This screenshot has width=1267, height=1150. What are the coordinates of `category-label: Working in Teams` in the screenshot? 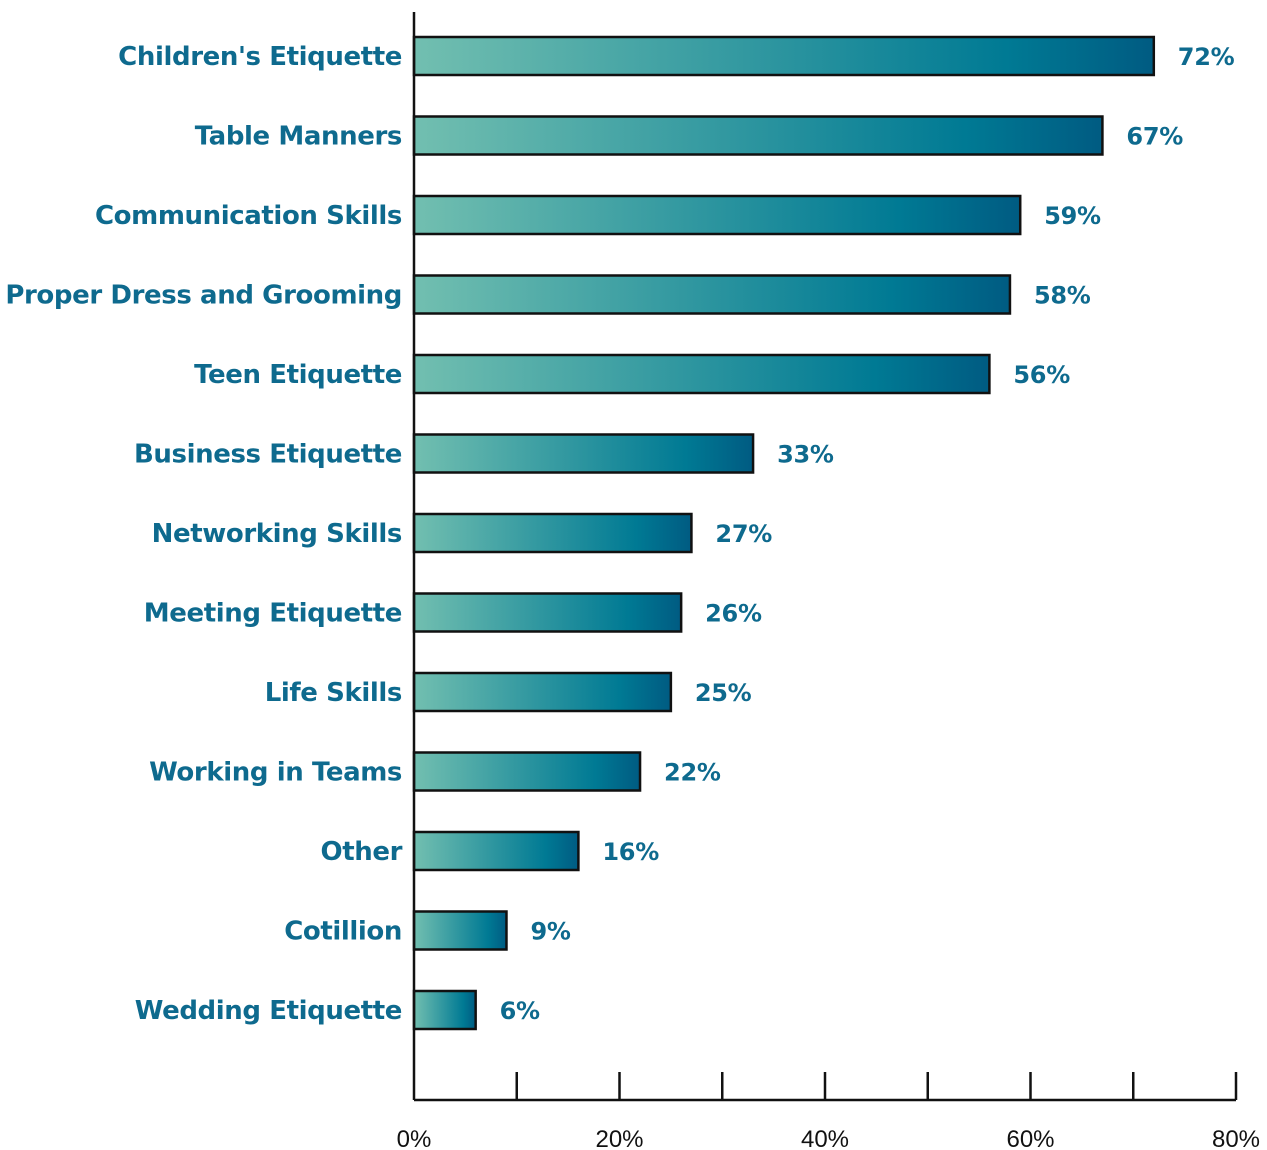 It's located at (275, 773).